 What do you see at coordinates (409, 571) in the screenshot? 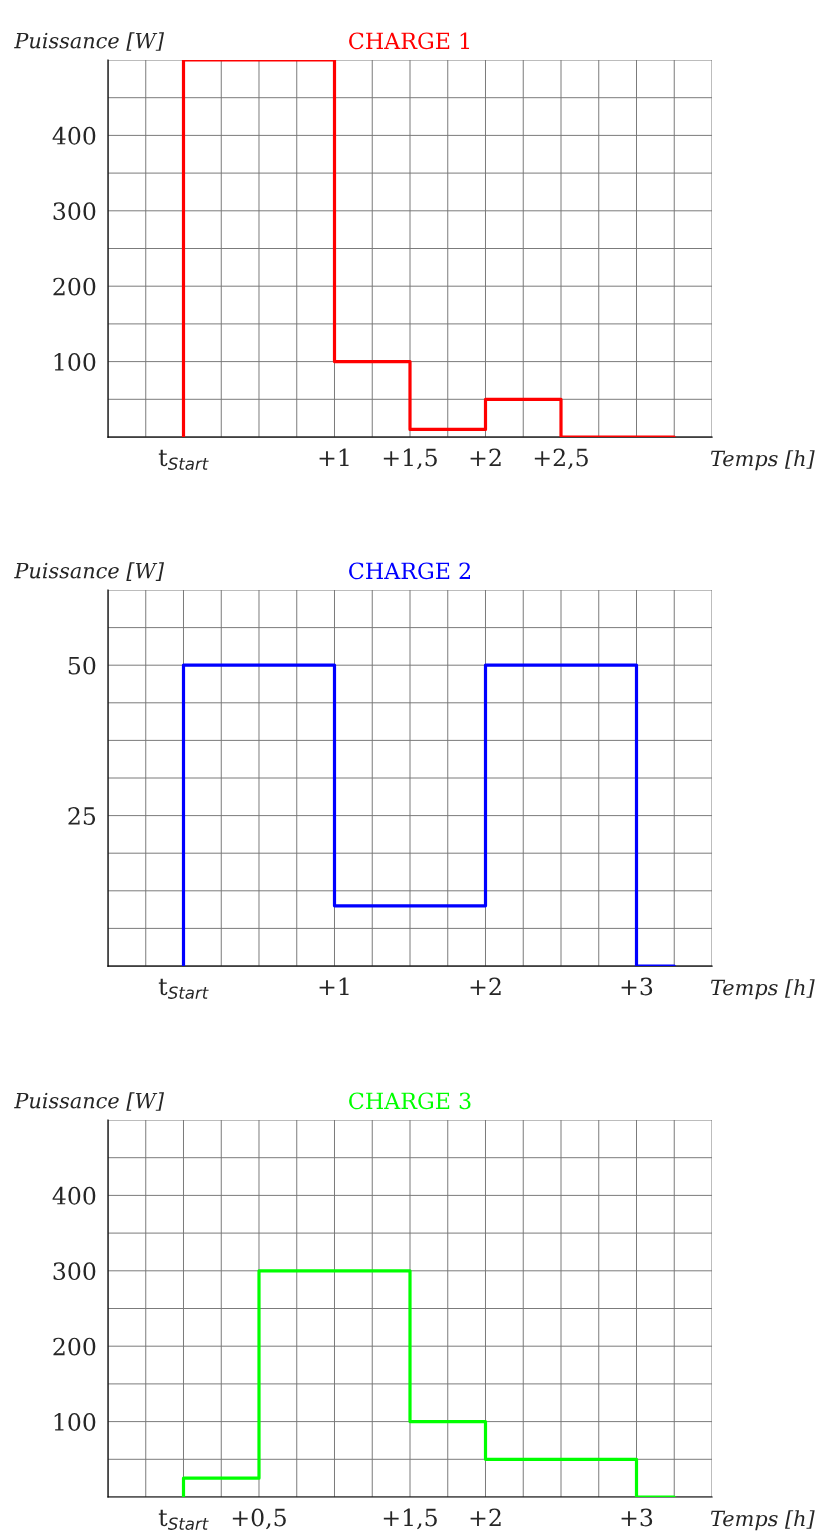
I see `chart-title: CHARGE 2` at bounding box center [409, 571].